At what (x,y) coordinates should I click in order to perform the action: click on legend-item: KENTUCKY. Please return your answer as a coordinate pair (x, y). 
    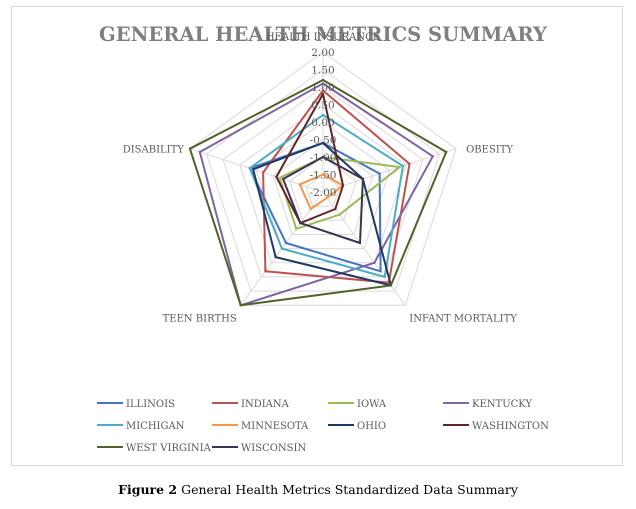
    Looking at the image, I should click on (487, 404).